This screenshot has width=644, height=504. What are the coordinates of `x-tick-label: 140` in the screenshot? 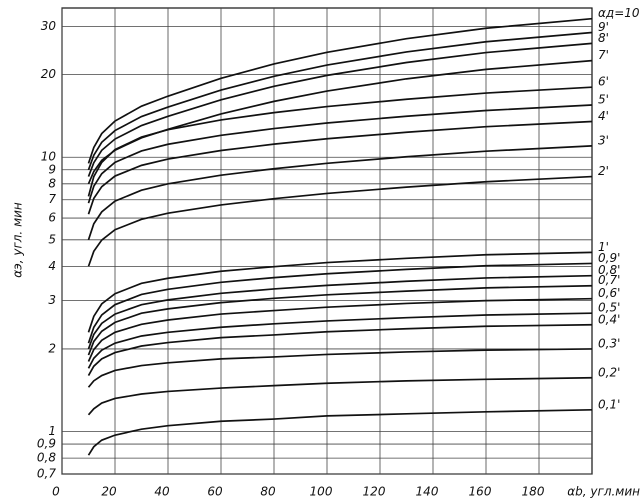 It's located at (427, 492).